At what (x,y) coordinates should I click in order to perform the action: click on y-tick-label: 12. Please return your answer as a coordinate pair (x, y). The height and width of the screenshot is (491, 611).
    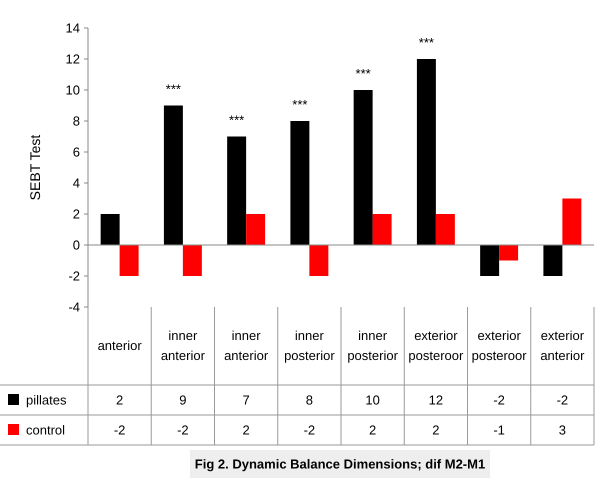
    Looking at the image, I should click on (73, 59).